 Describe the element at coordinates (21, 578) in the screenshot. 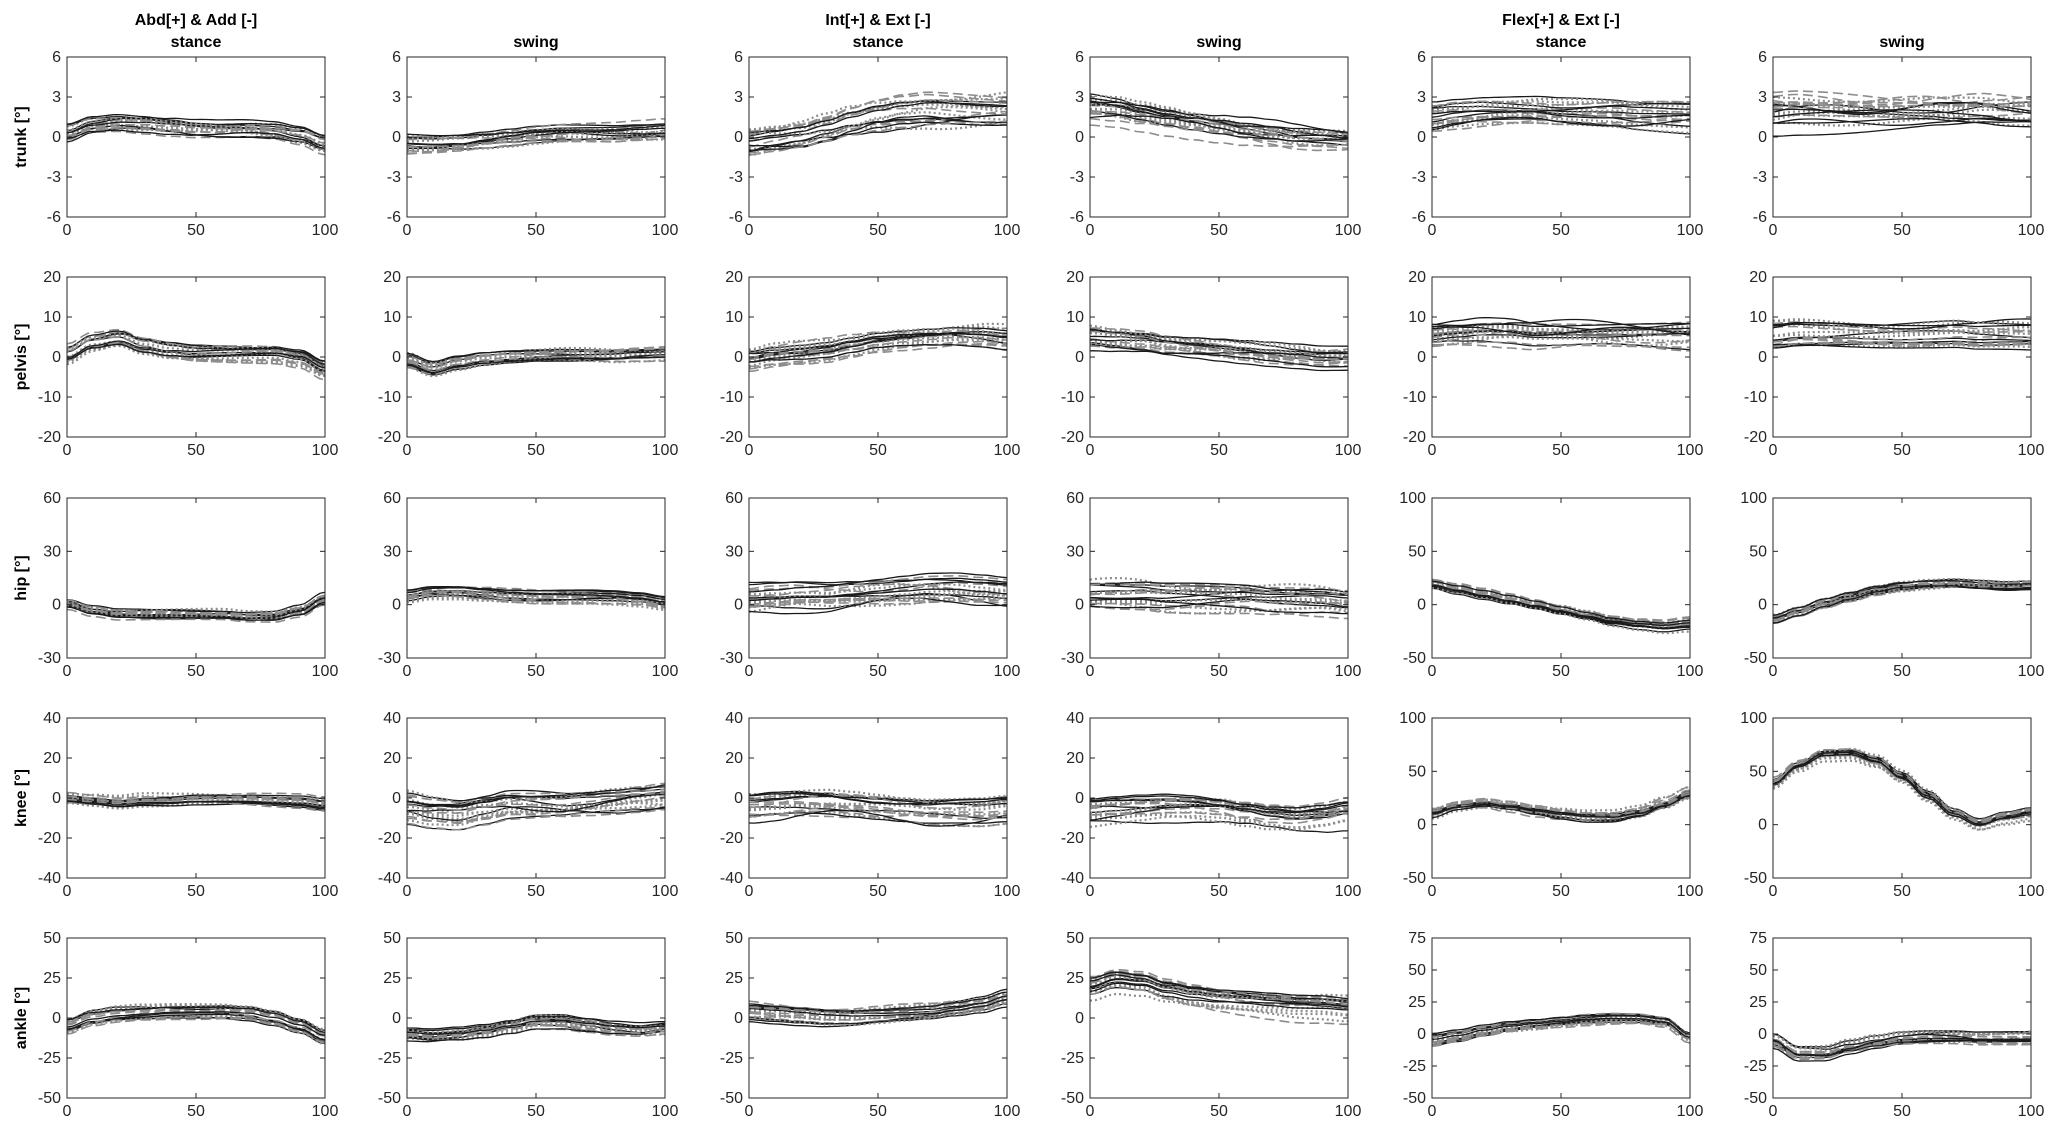

I see `row-label: hip [°]` at that location.